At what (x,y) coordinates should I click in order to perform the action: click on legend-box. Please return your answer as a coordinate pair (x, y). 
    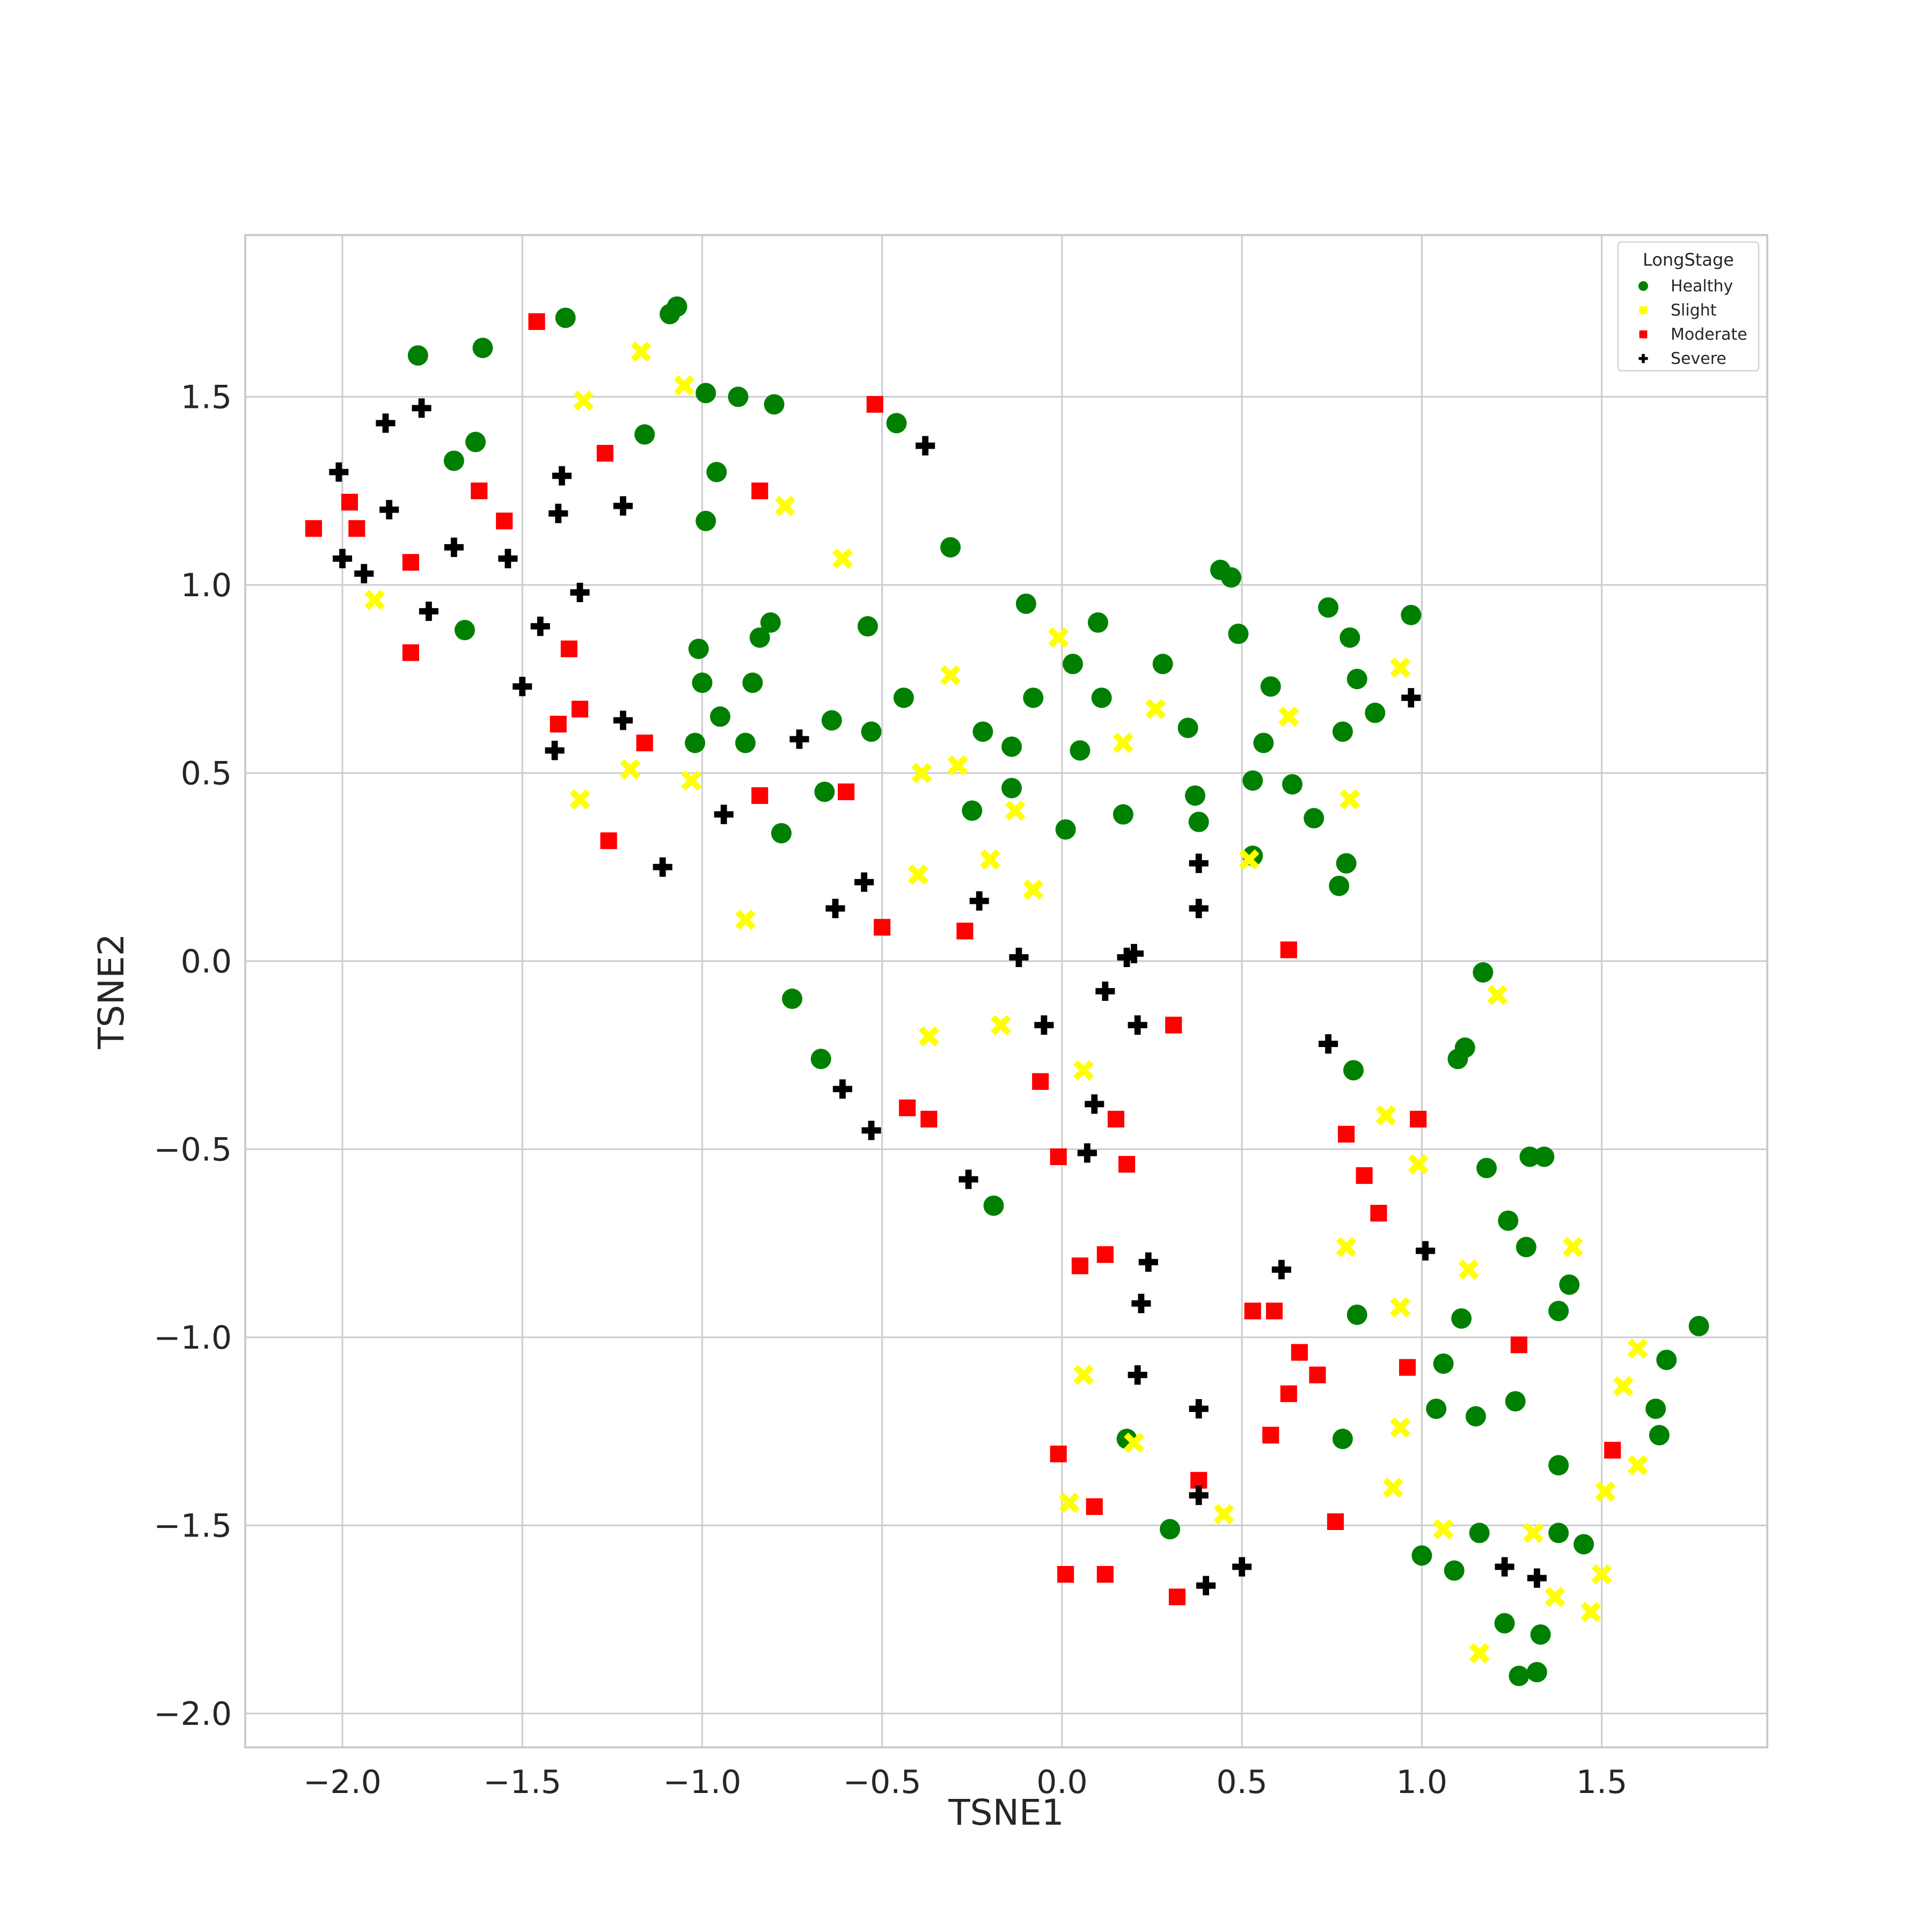
    Looking at the image, I should click on (1688, 306).